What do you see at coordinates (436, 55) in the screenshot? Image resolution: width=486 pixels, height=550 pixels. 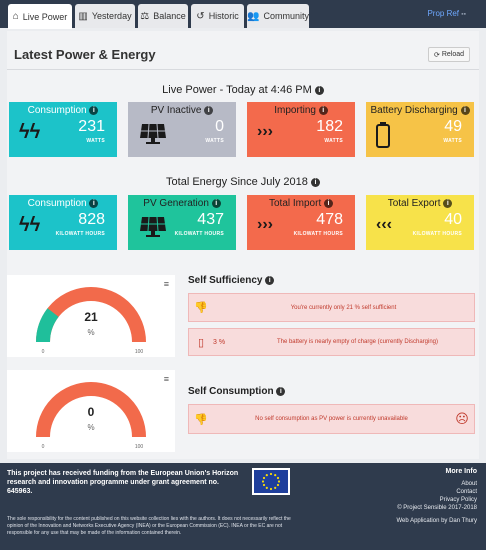 I see `refresh-icon: ⟳` at bounding box center [436, 55].